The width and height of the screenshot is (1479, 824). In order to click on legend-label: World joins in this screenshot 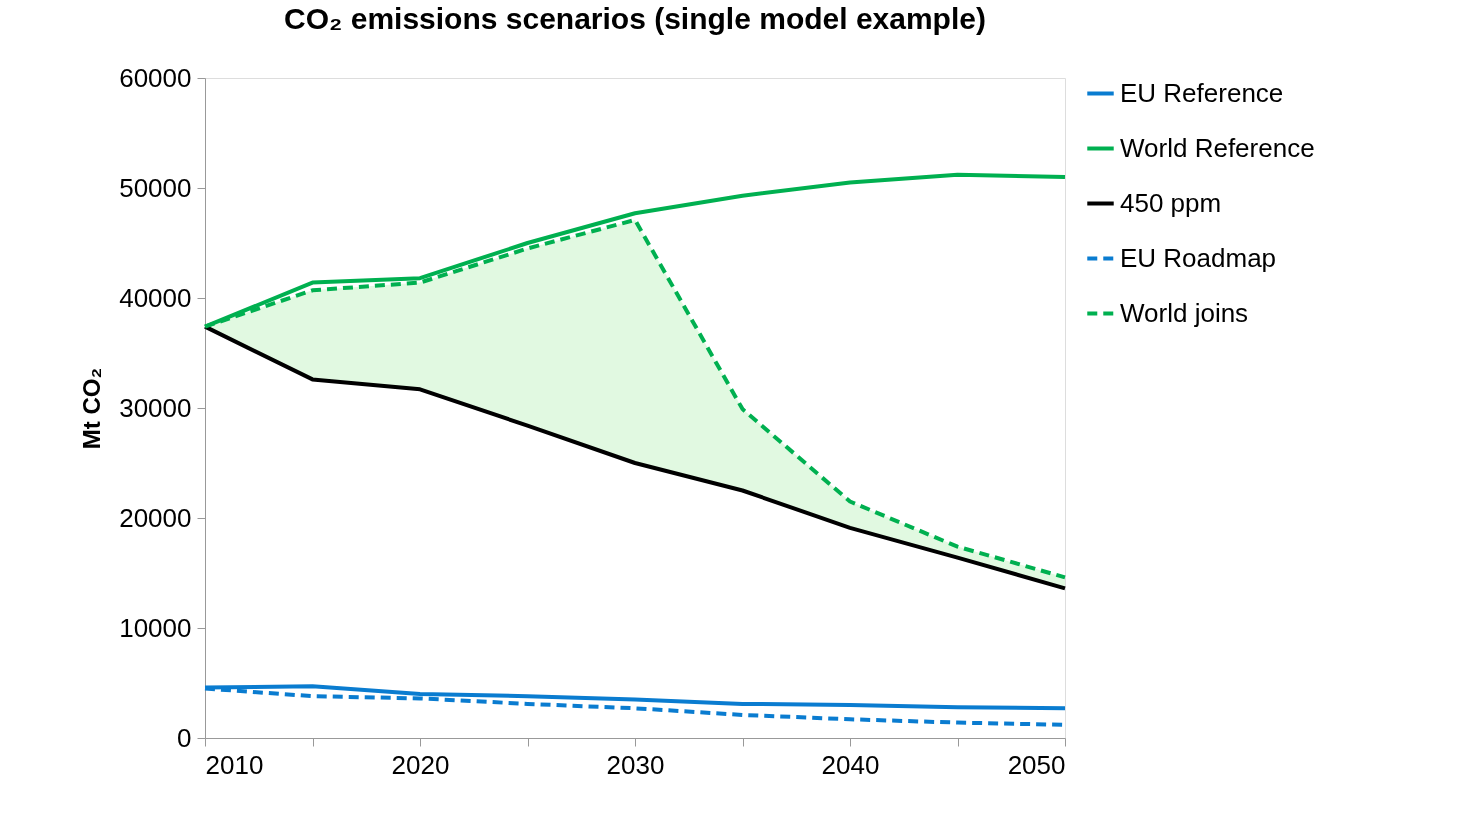, I will do `click(1184, 312)`.